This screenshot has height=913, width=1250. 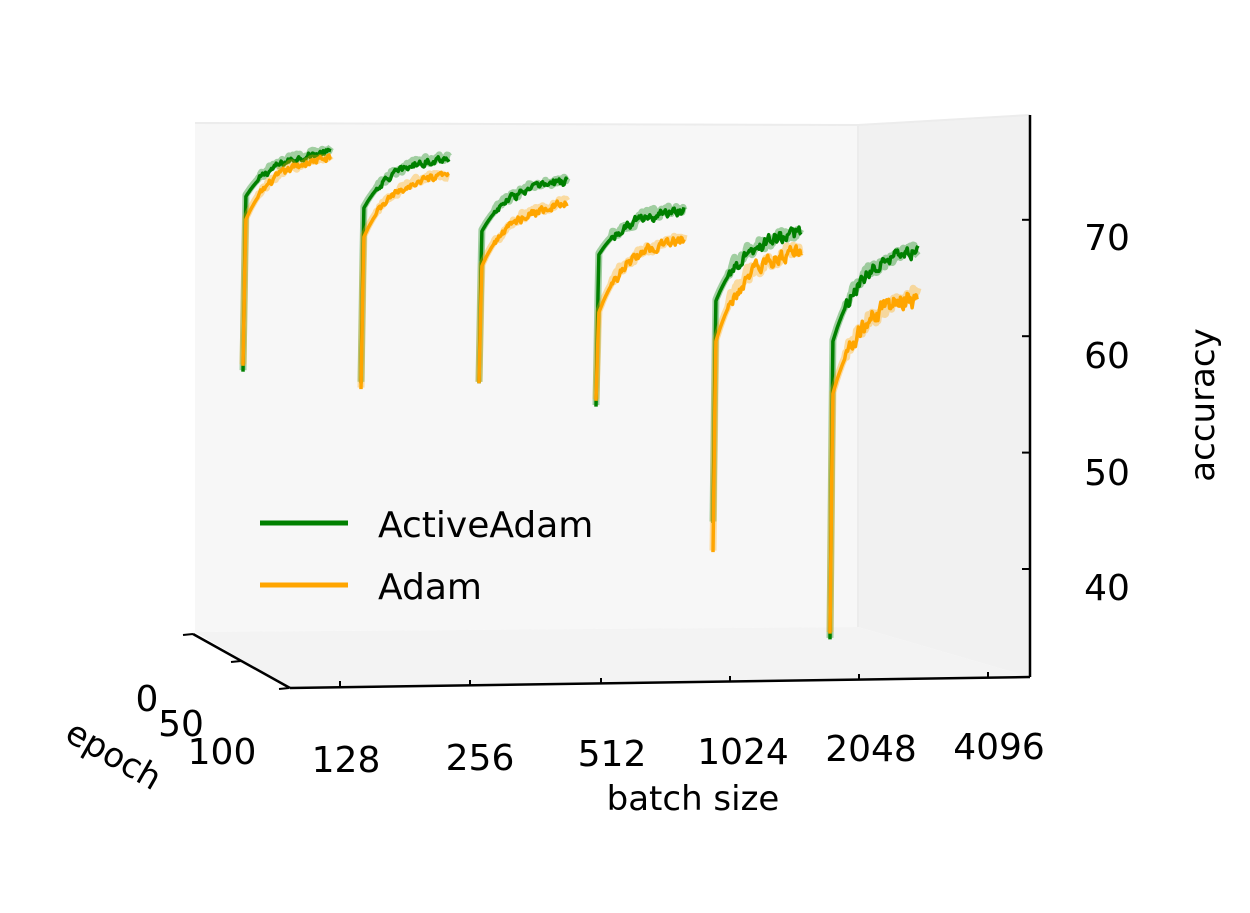 I want to click on epoch-axis-line, so click(x=241, y=661).